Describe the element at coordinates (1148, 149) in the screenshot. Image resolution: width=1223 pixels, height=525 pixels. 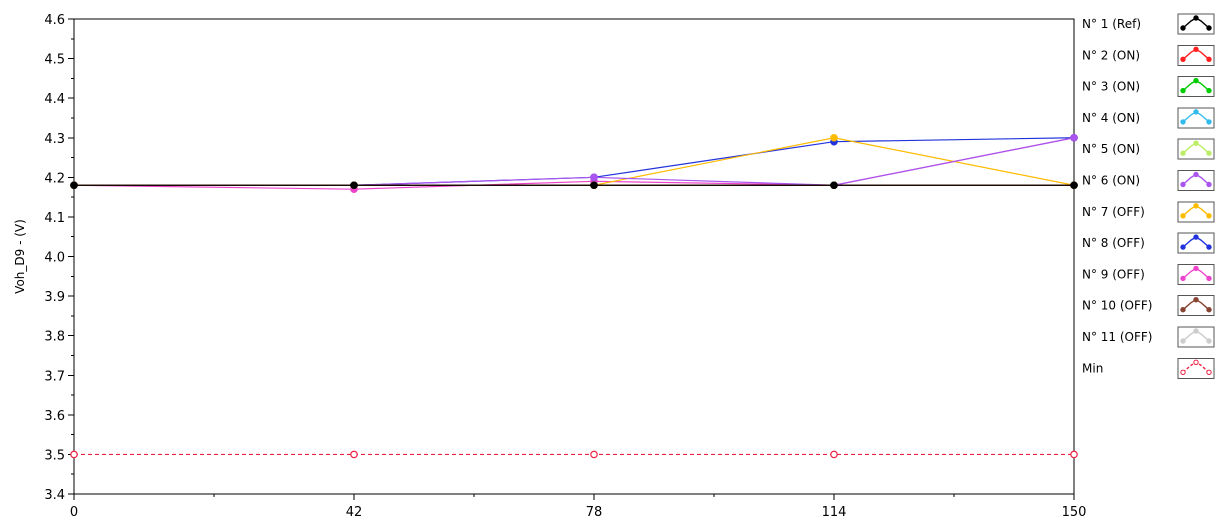
I see `legend-item: N° 5 (ON)` at that location.